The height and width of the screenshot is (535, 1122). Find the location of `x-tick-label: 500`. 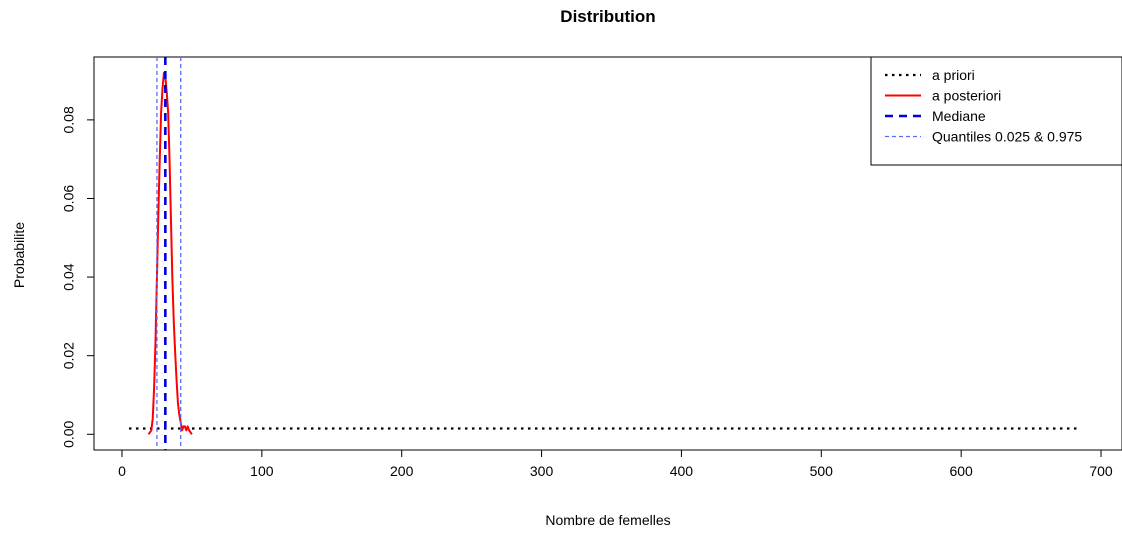

x-tick-label: 500 is located at coordinates (822, 471).